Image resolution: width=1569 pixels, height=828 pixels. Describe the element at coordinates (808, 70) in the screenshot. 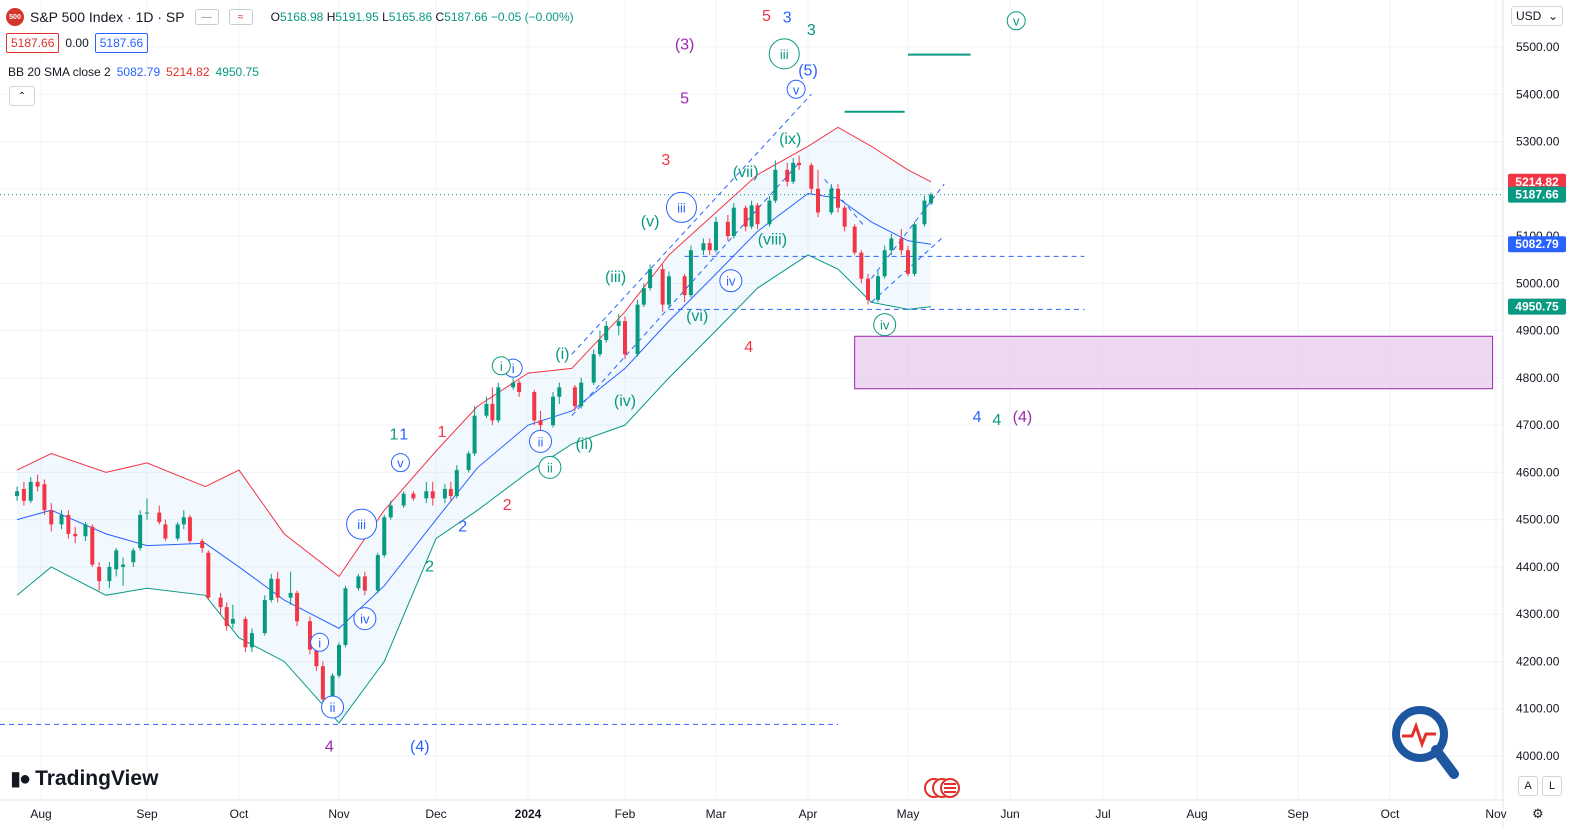

I see `wave-label-text: (5)` at that location.